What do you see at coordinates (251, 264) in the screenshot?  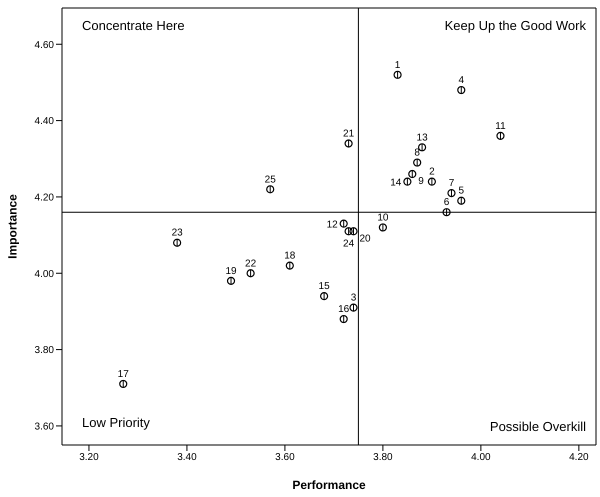 I see `annotation: 22` at bounding box center [251, 264].